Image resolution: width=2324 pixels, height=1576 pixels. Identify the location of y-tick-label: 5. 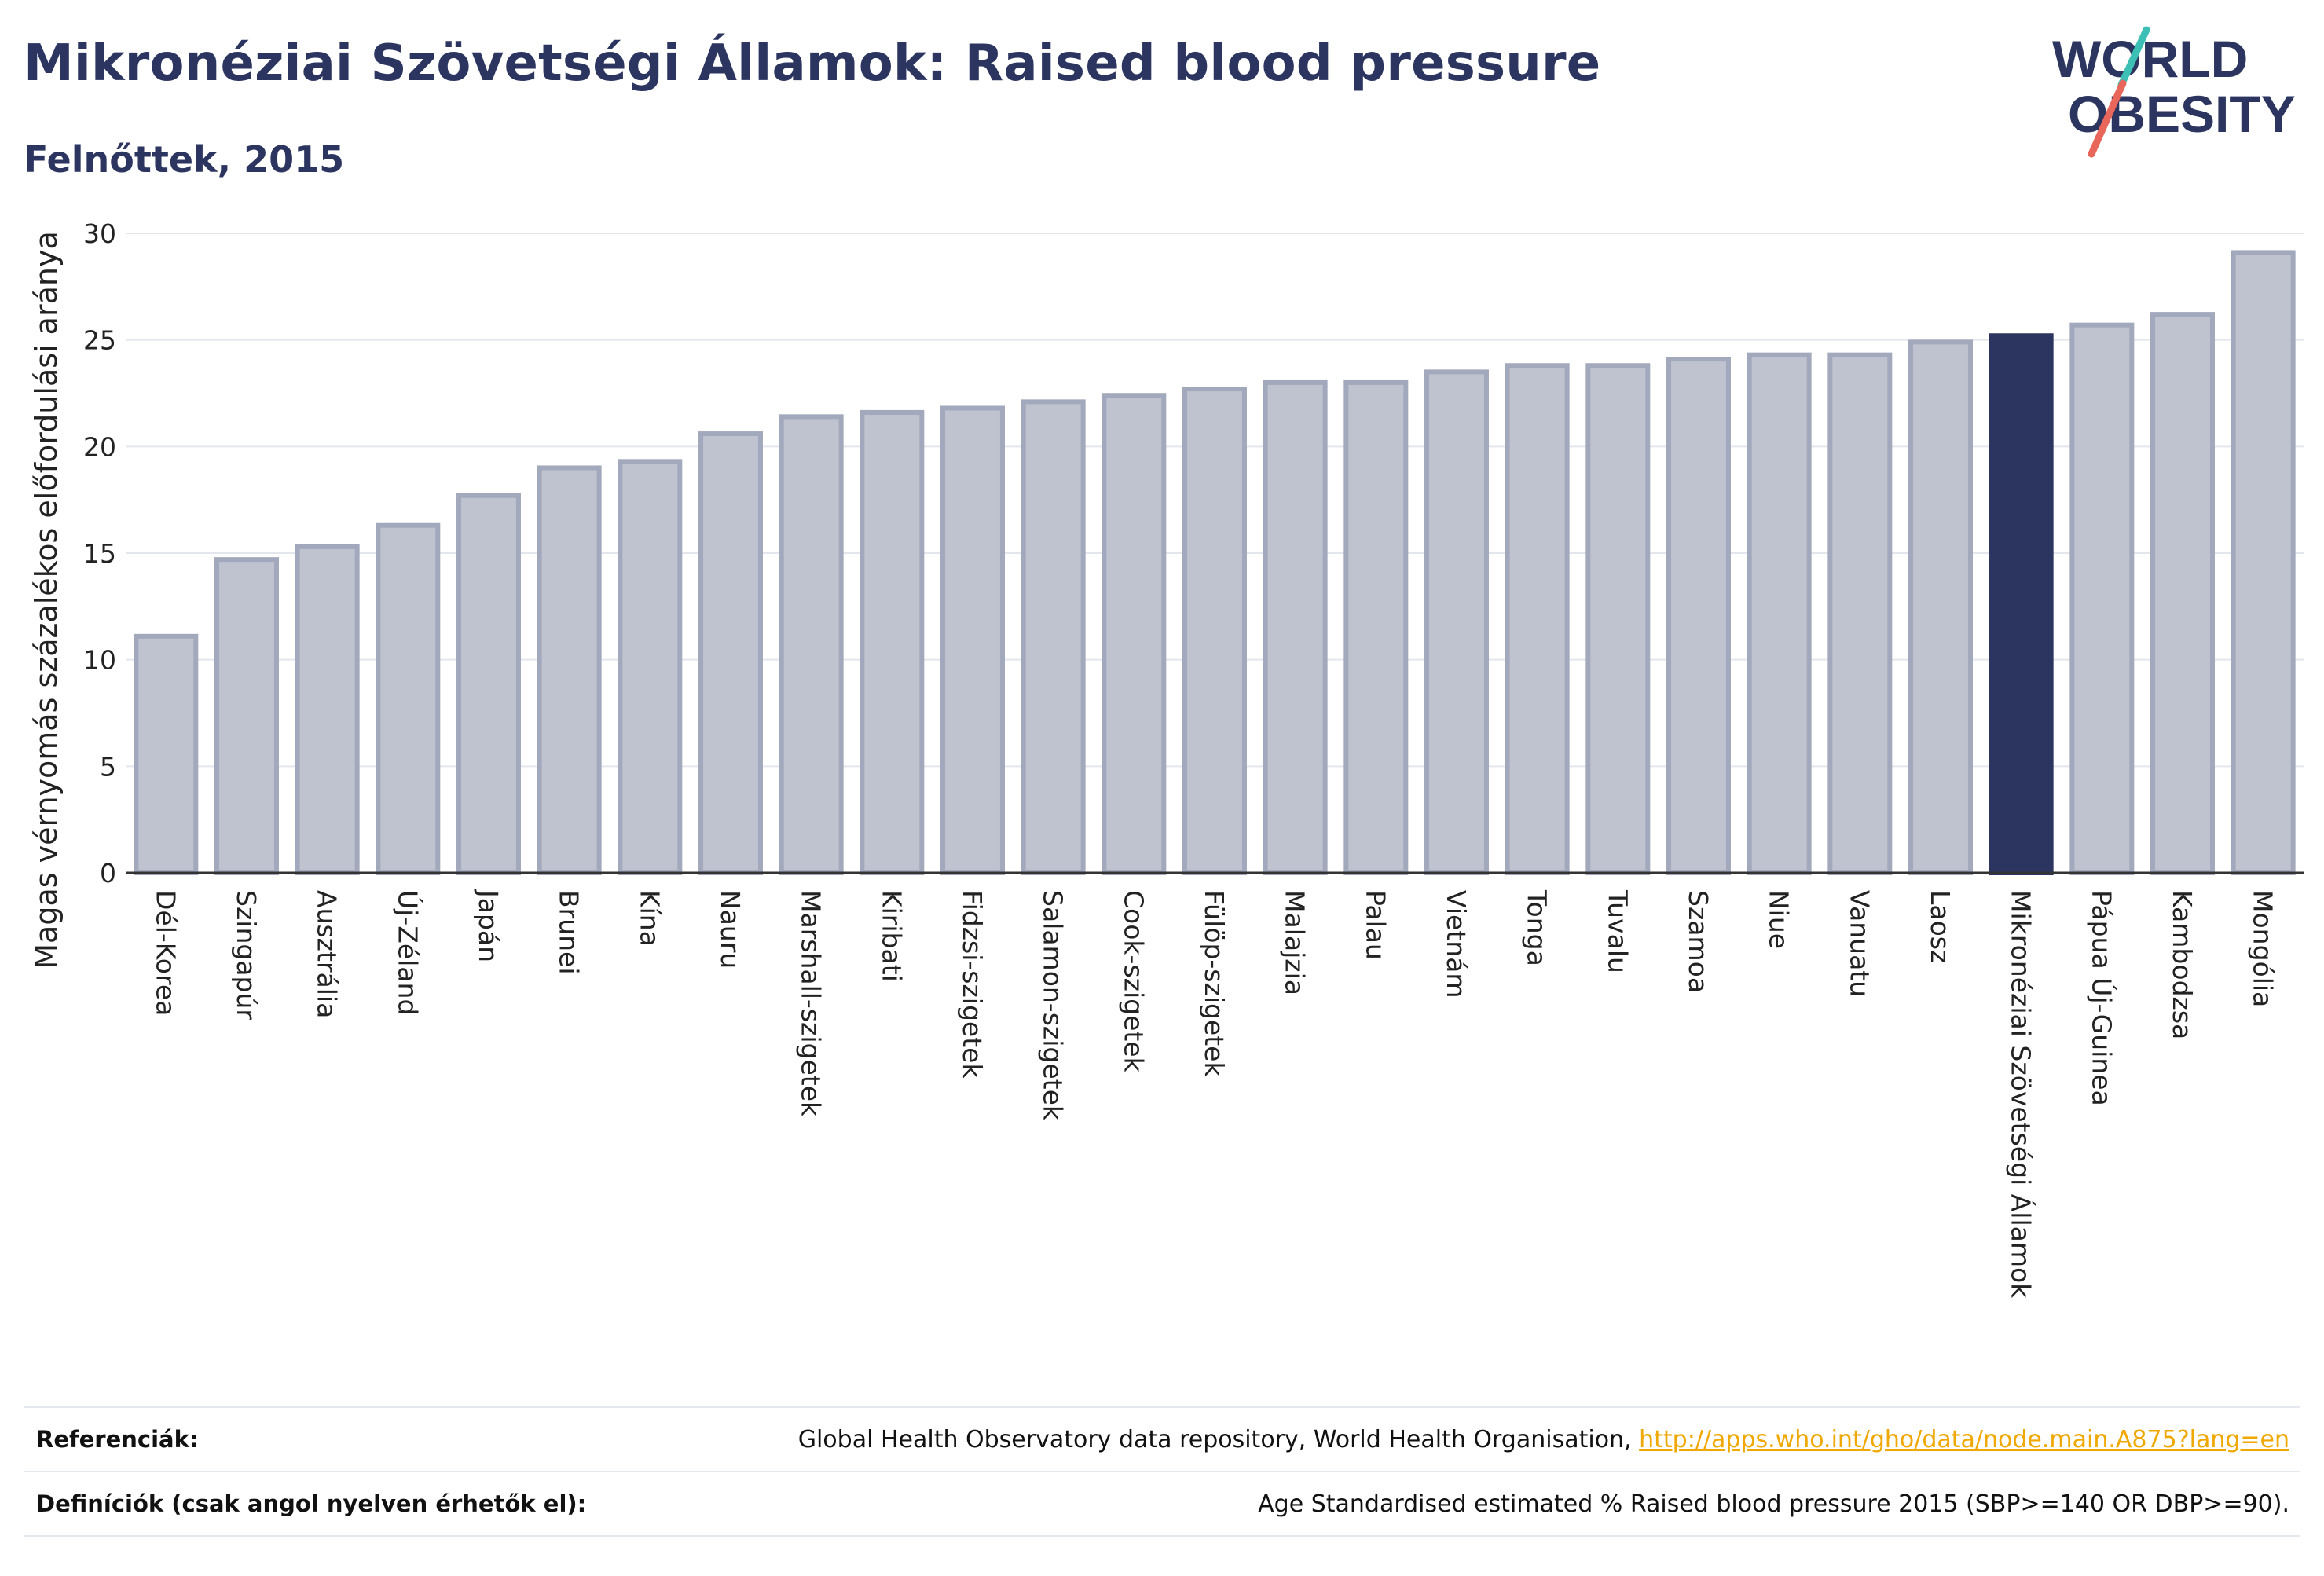
(108, 766).